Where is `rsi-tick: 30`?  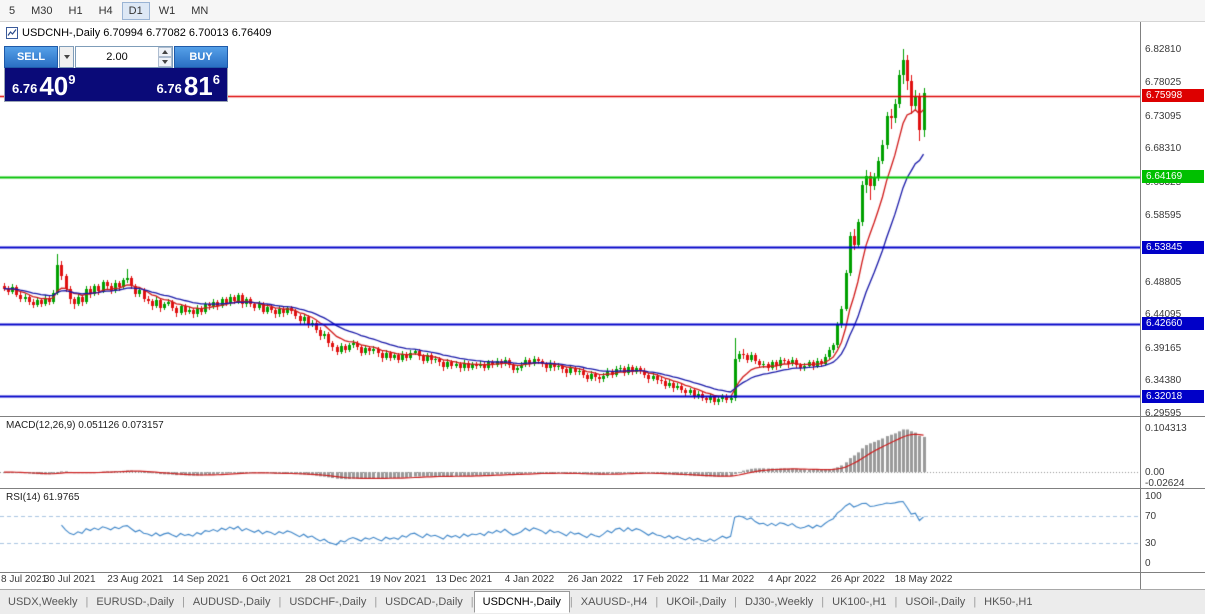
rsi-tick: 30 is located at coordinates (1151, 543).